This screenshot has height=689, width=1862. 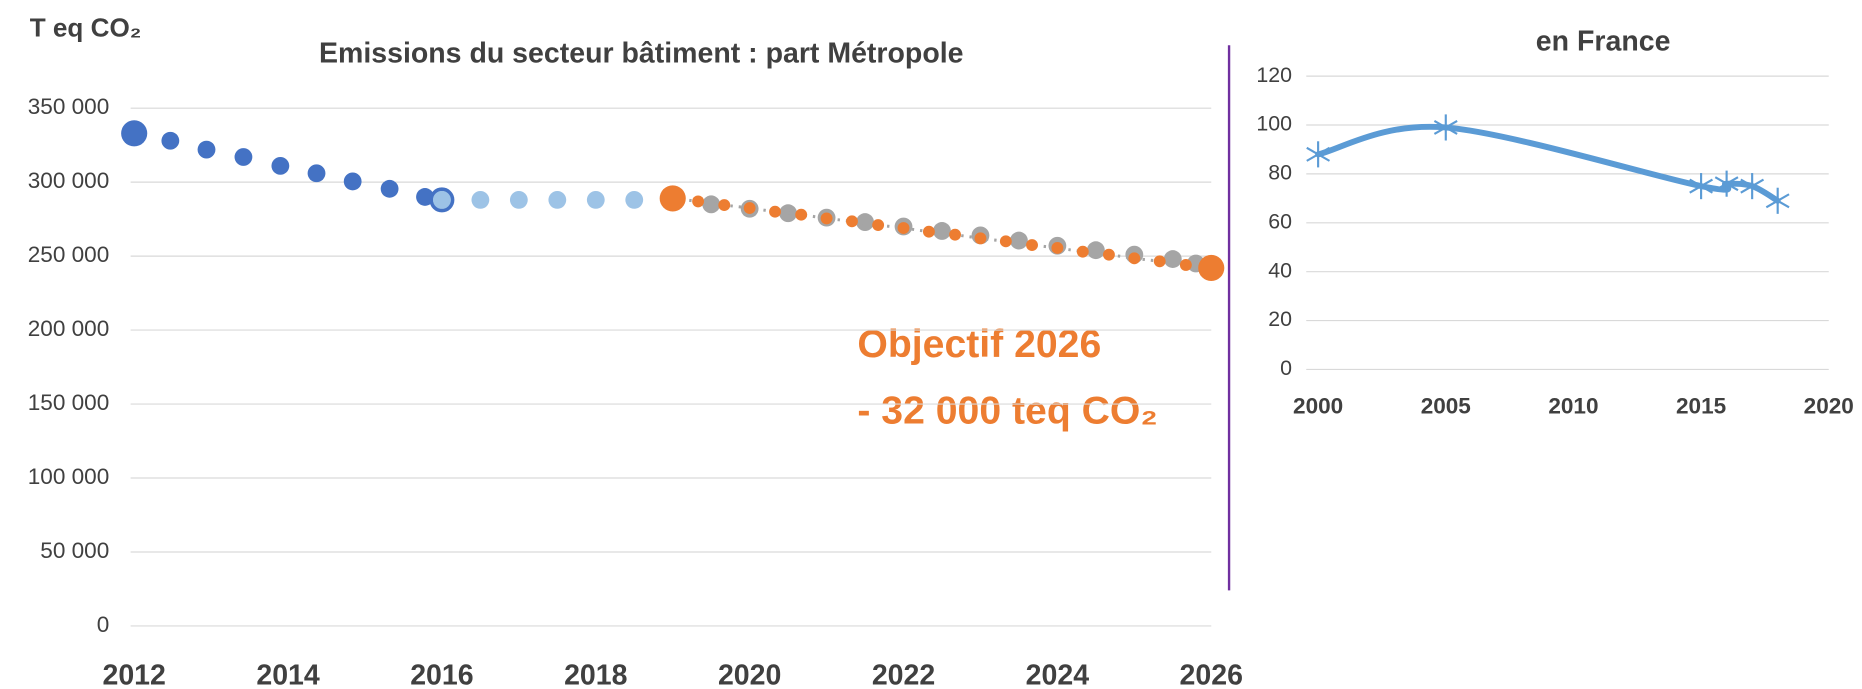 What do you see at coordinates (903, 674) in the screenshot?
I see `x-tick-label: 2022` at bounding box center [903, 674].